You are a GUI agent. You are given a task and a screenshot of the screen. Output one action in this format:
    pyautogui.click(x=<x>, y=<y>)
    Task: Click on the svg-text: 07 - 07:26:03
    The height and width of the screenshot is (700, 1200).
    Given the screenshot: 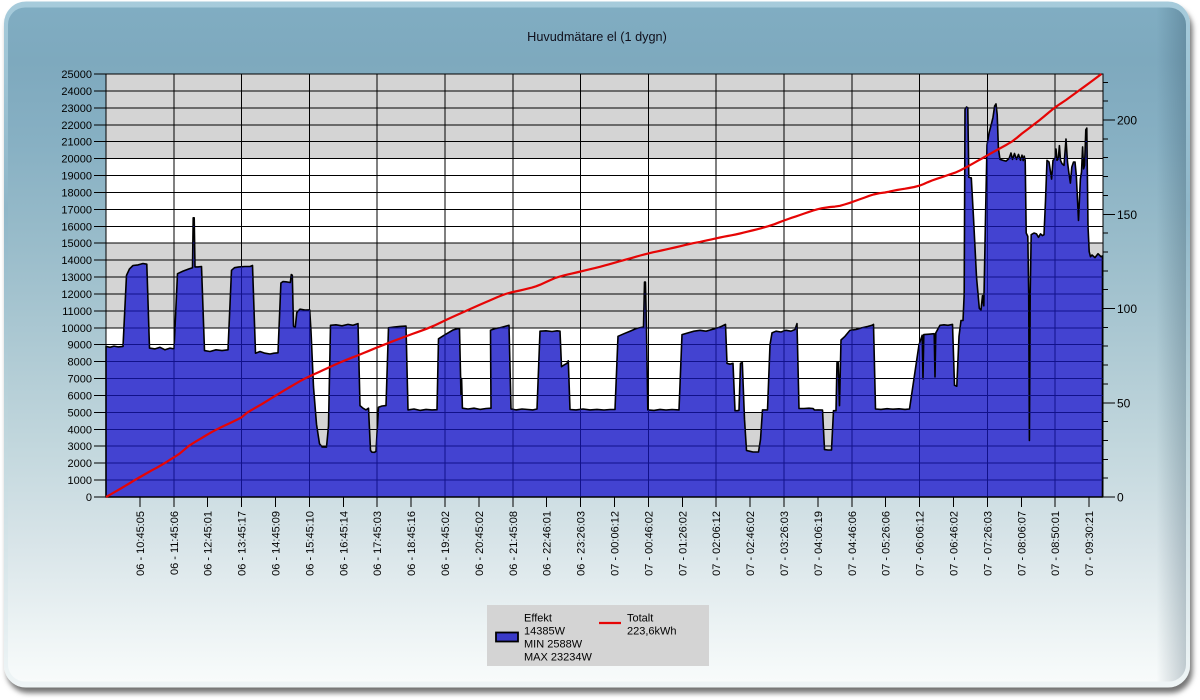 What is the action you would take?
    pyautogui.click(x=988, y=543)
    